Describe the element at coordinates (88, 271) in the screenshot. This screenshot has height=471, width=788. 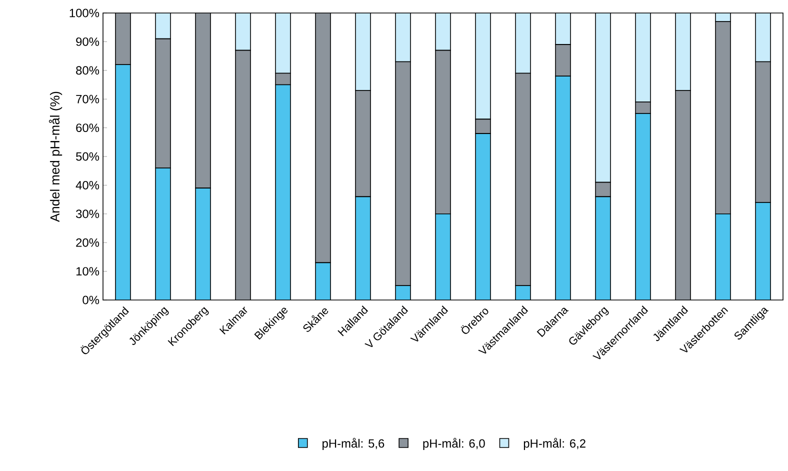
I see `y-tick-label: 10%` at that location.